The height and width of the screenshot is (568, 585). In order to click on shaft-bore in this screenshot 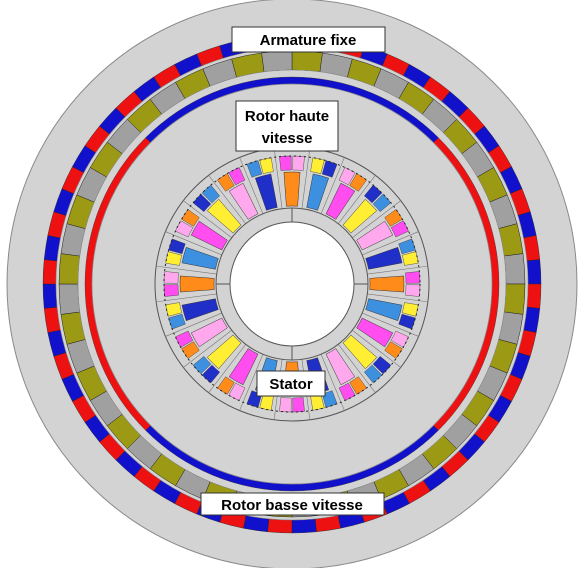, I will do `click(292, 284)`.